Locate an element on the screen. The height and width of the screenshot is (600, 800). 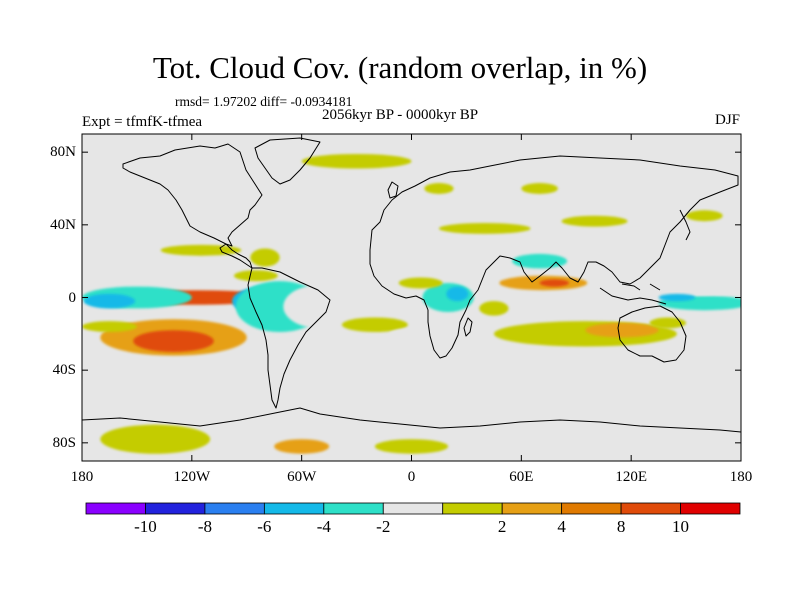
coastline-indonesia is located at coordinates (633, 294).